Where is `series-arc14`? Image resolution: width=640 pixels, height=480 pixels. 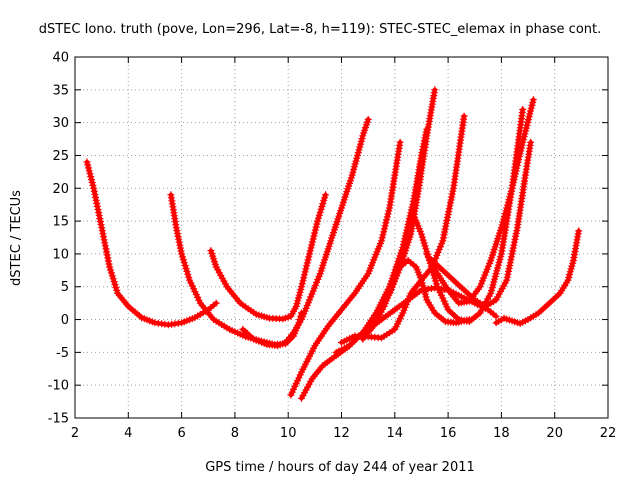
series-arc14 is located at coordinates (537, 277).